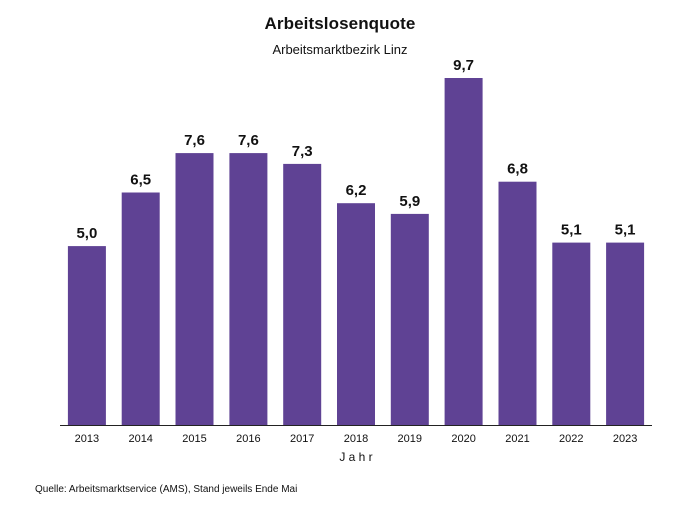  What do you see at coordinates (194, 140) in the screenshot?
I see `data-label-2015: 7,6` at bounding box center [194, 140].